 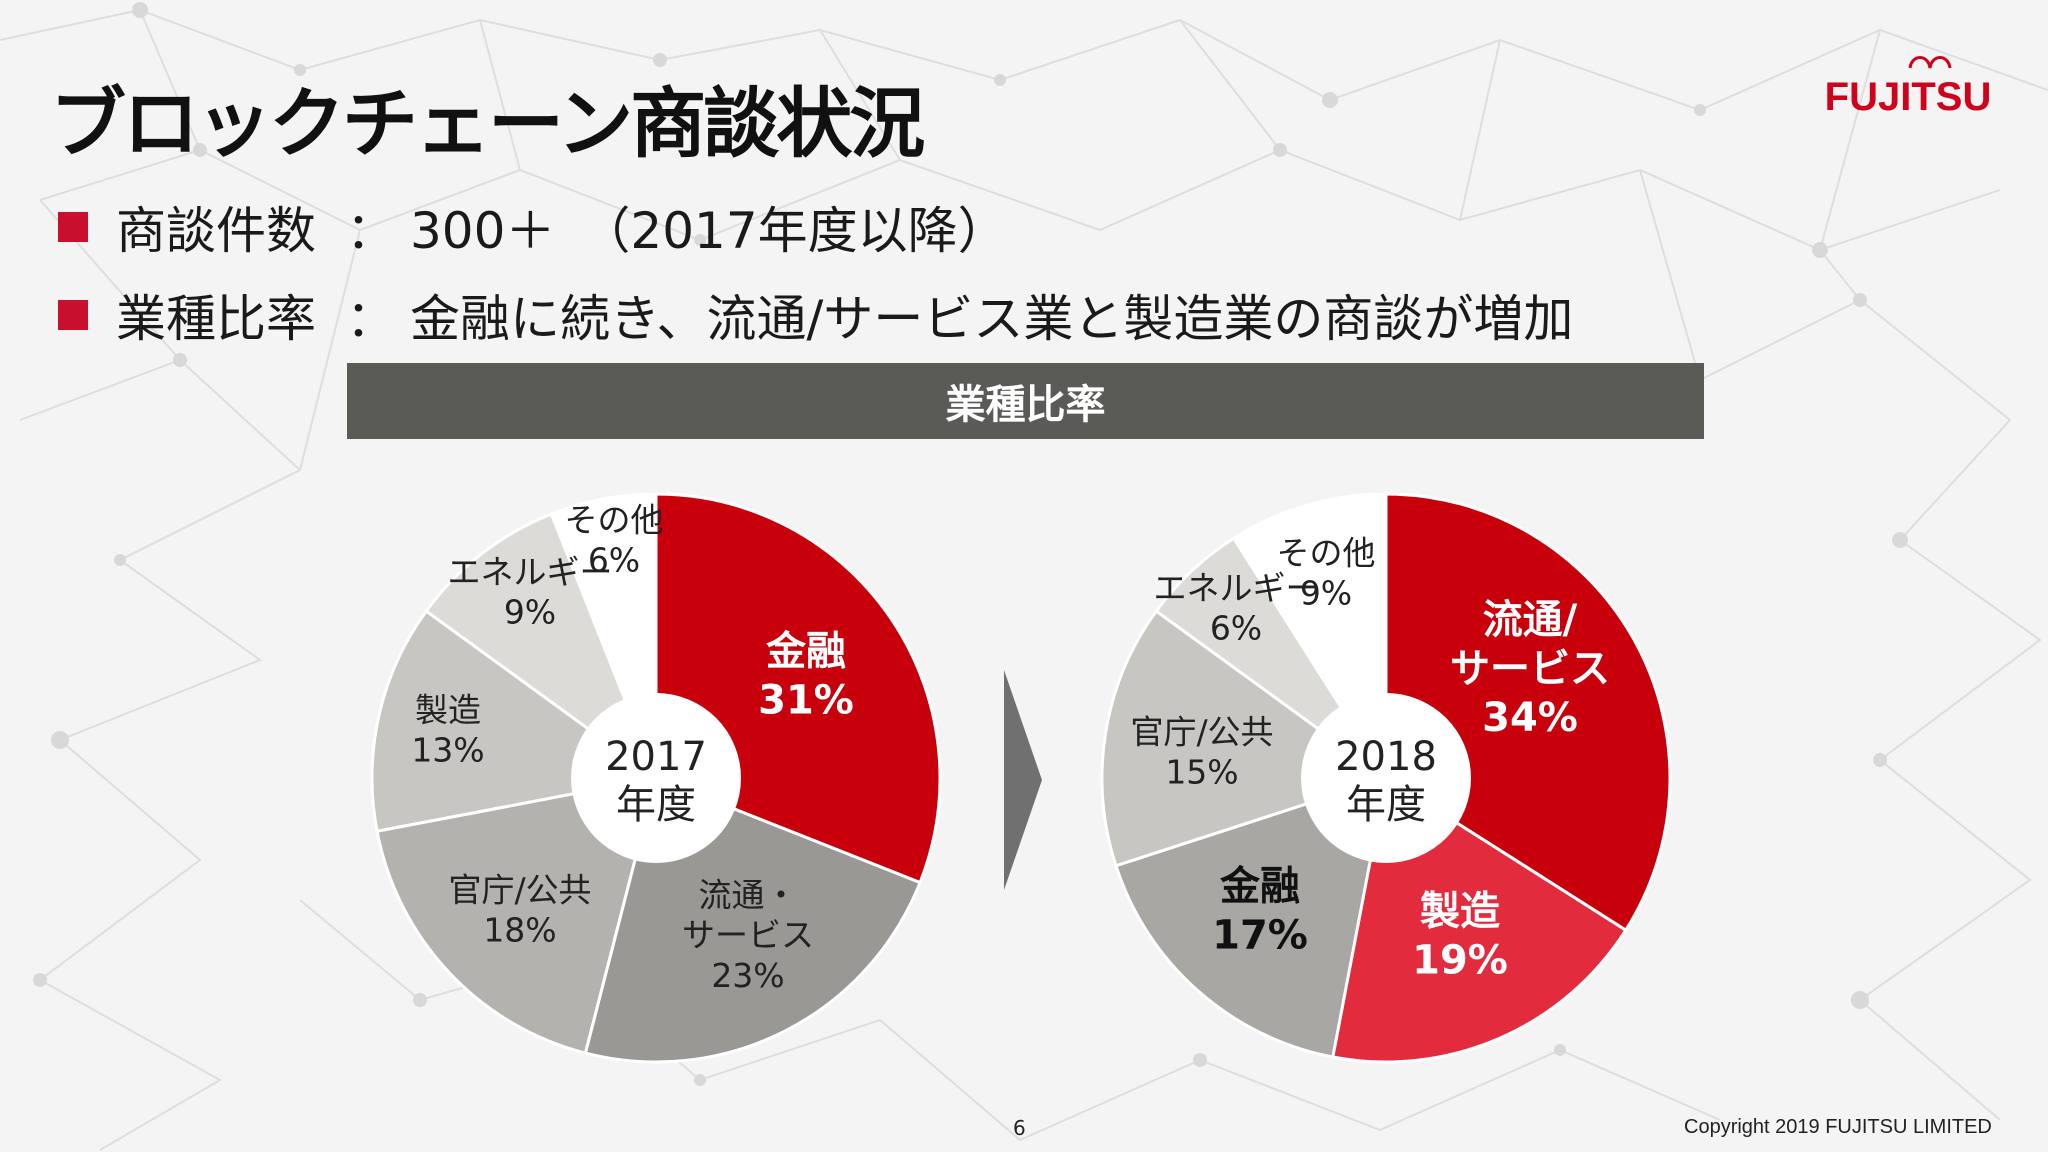 I want to click on slice-label-2: 流通・サービス 23%, so click(x=748, y=935).